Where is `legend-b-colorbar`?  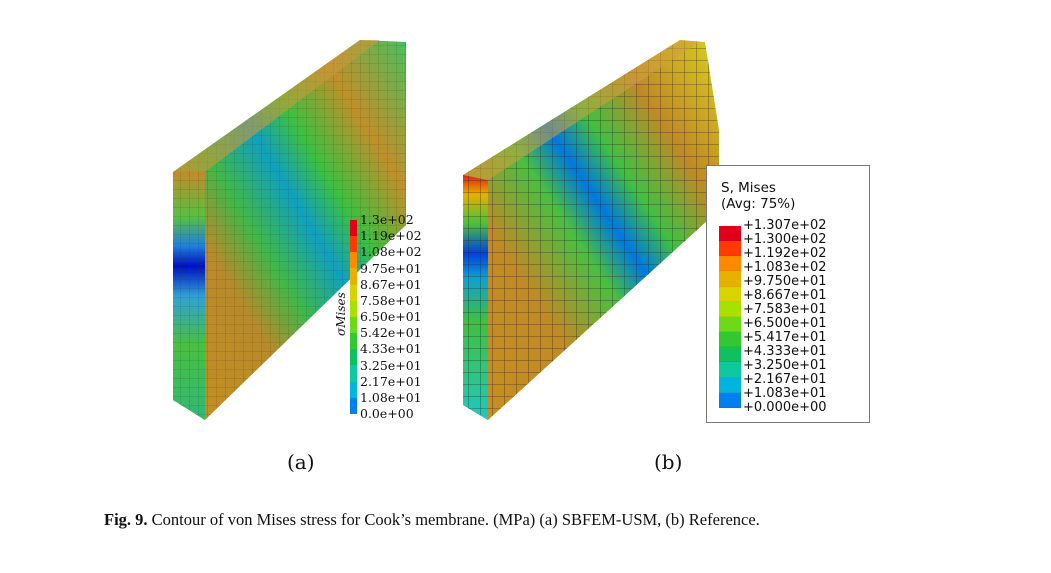
legend-b-colorbar is located at coordinates (730, 317).